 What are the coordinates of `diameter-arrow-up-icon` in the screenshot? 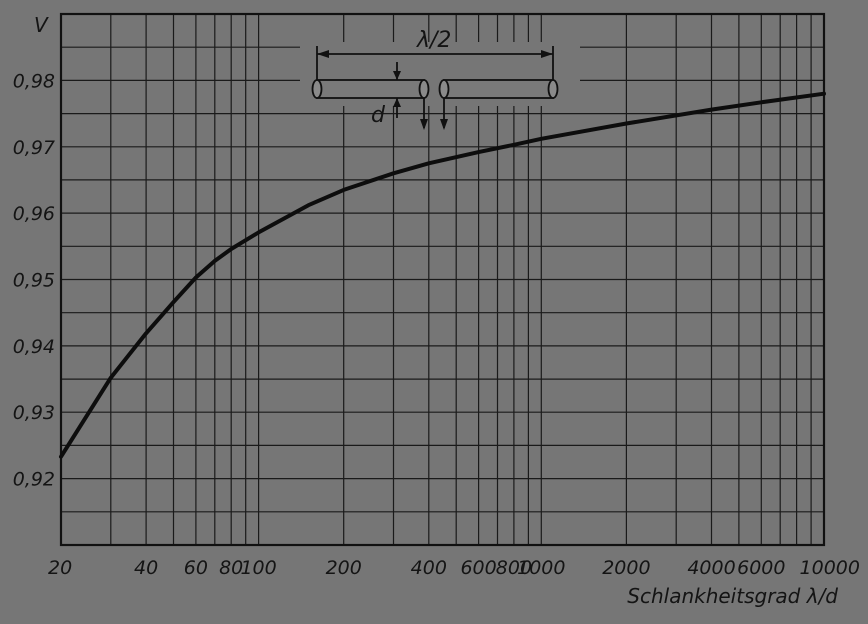 It's located at (397, 102).